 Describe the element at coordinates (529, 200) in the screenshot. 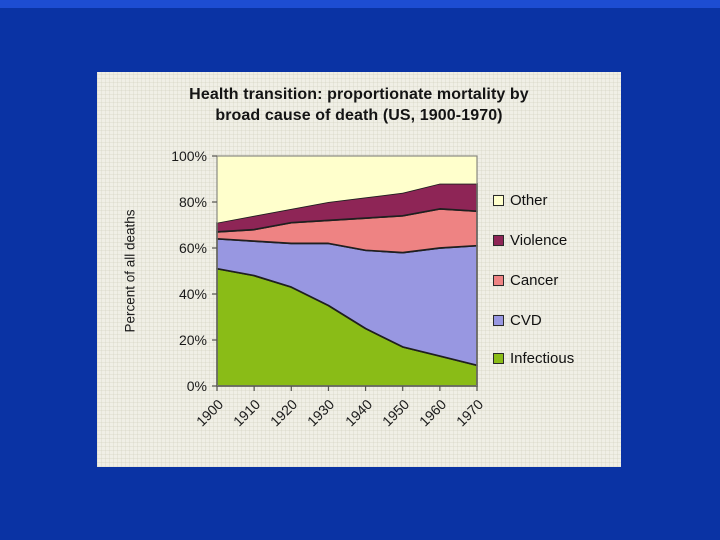

I see `legend-label: Other` at that location.